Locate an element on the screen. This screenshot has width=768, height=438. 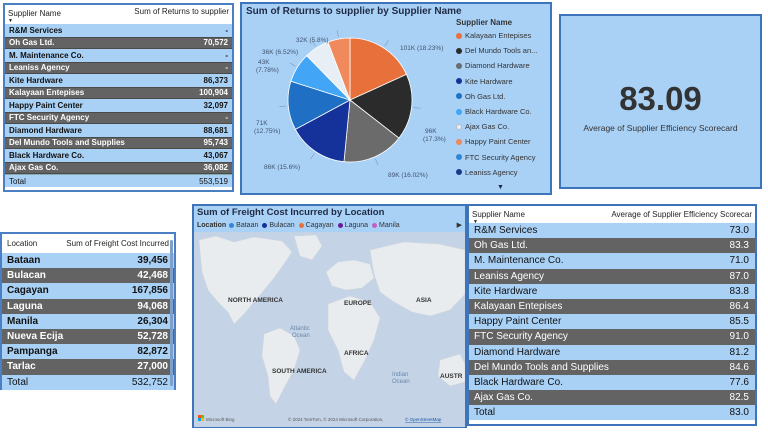
table-row: Oh Gas Ltd. 83.3 is located at coordinates (612, 246).